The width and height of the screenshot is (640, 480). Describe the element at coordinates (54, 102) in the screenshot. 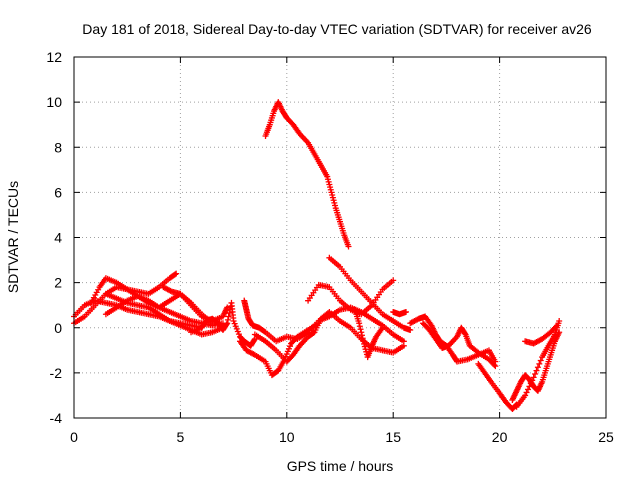

I see `y-tick-label: 10` at that location.